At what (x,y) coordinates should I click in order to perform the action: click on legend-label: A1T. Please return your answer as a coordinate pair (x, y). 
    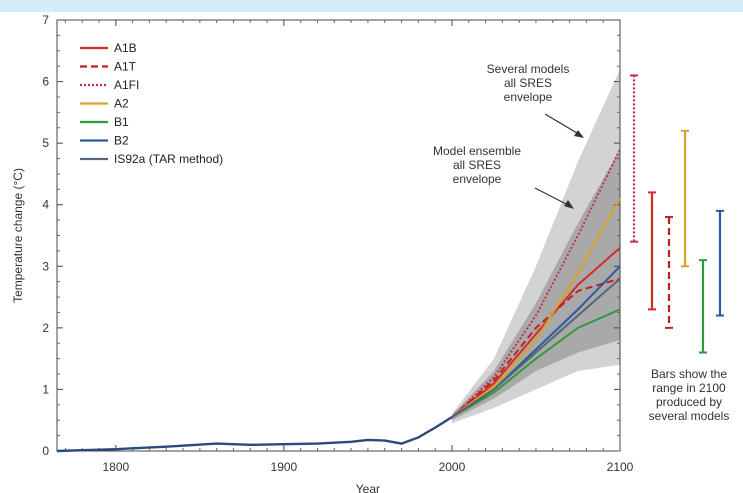
    Looking at the image, I should click on (125, 67).